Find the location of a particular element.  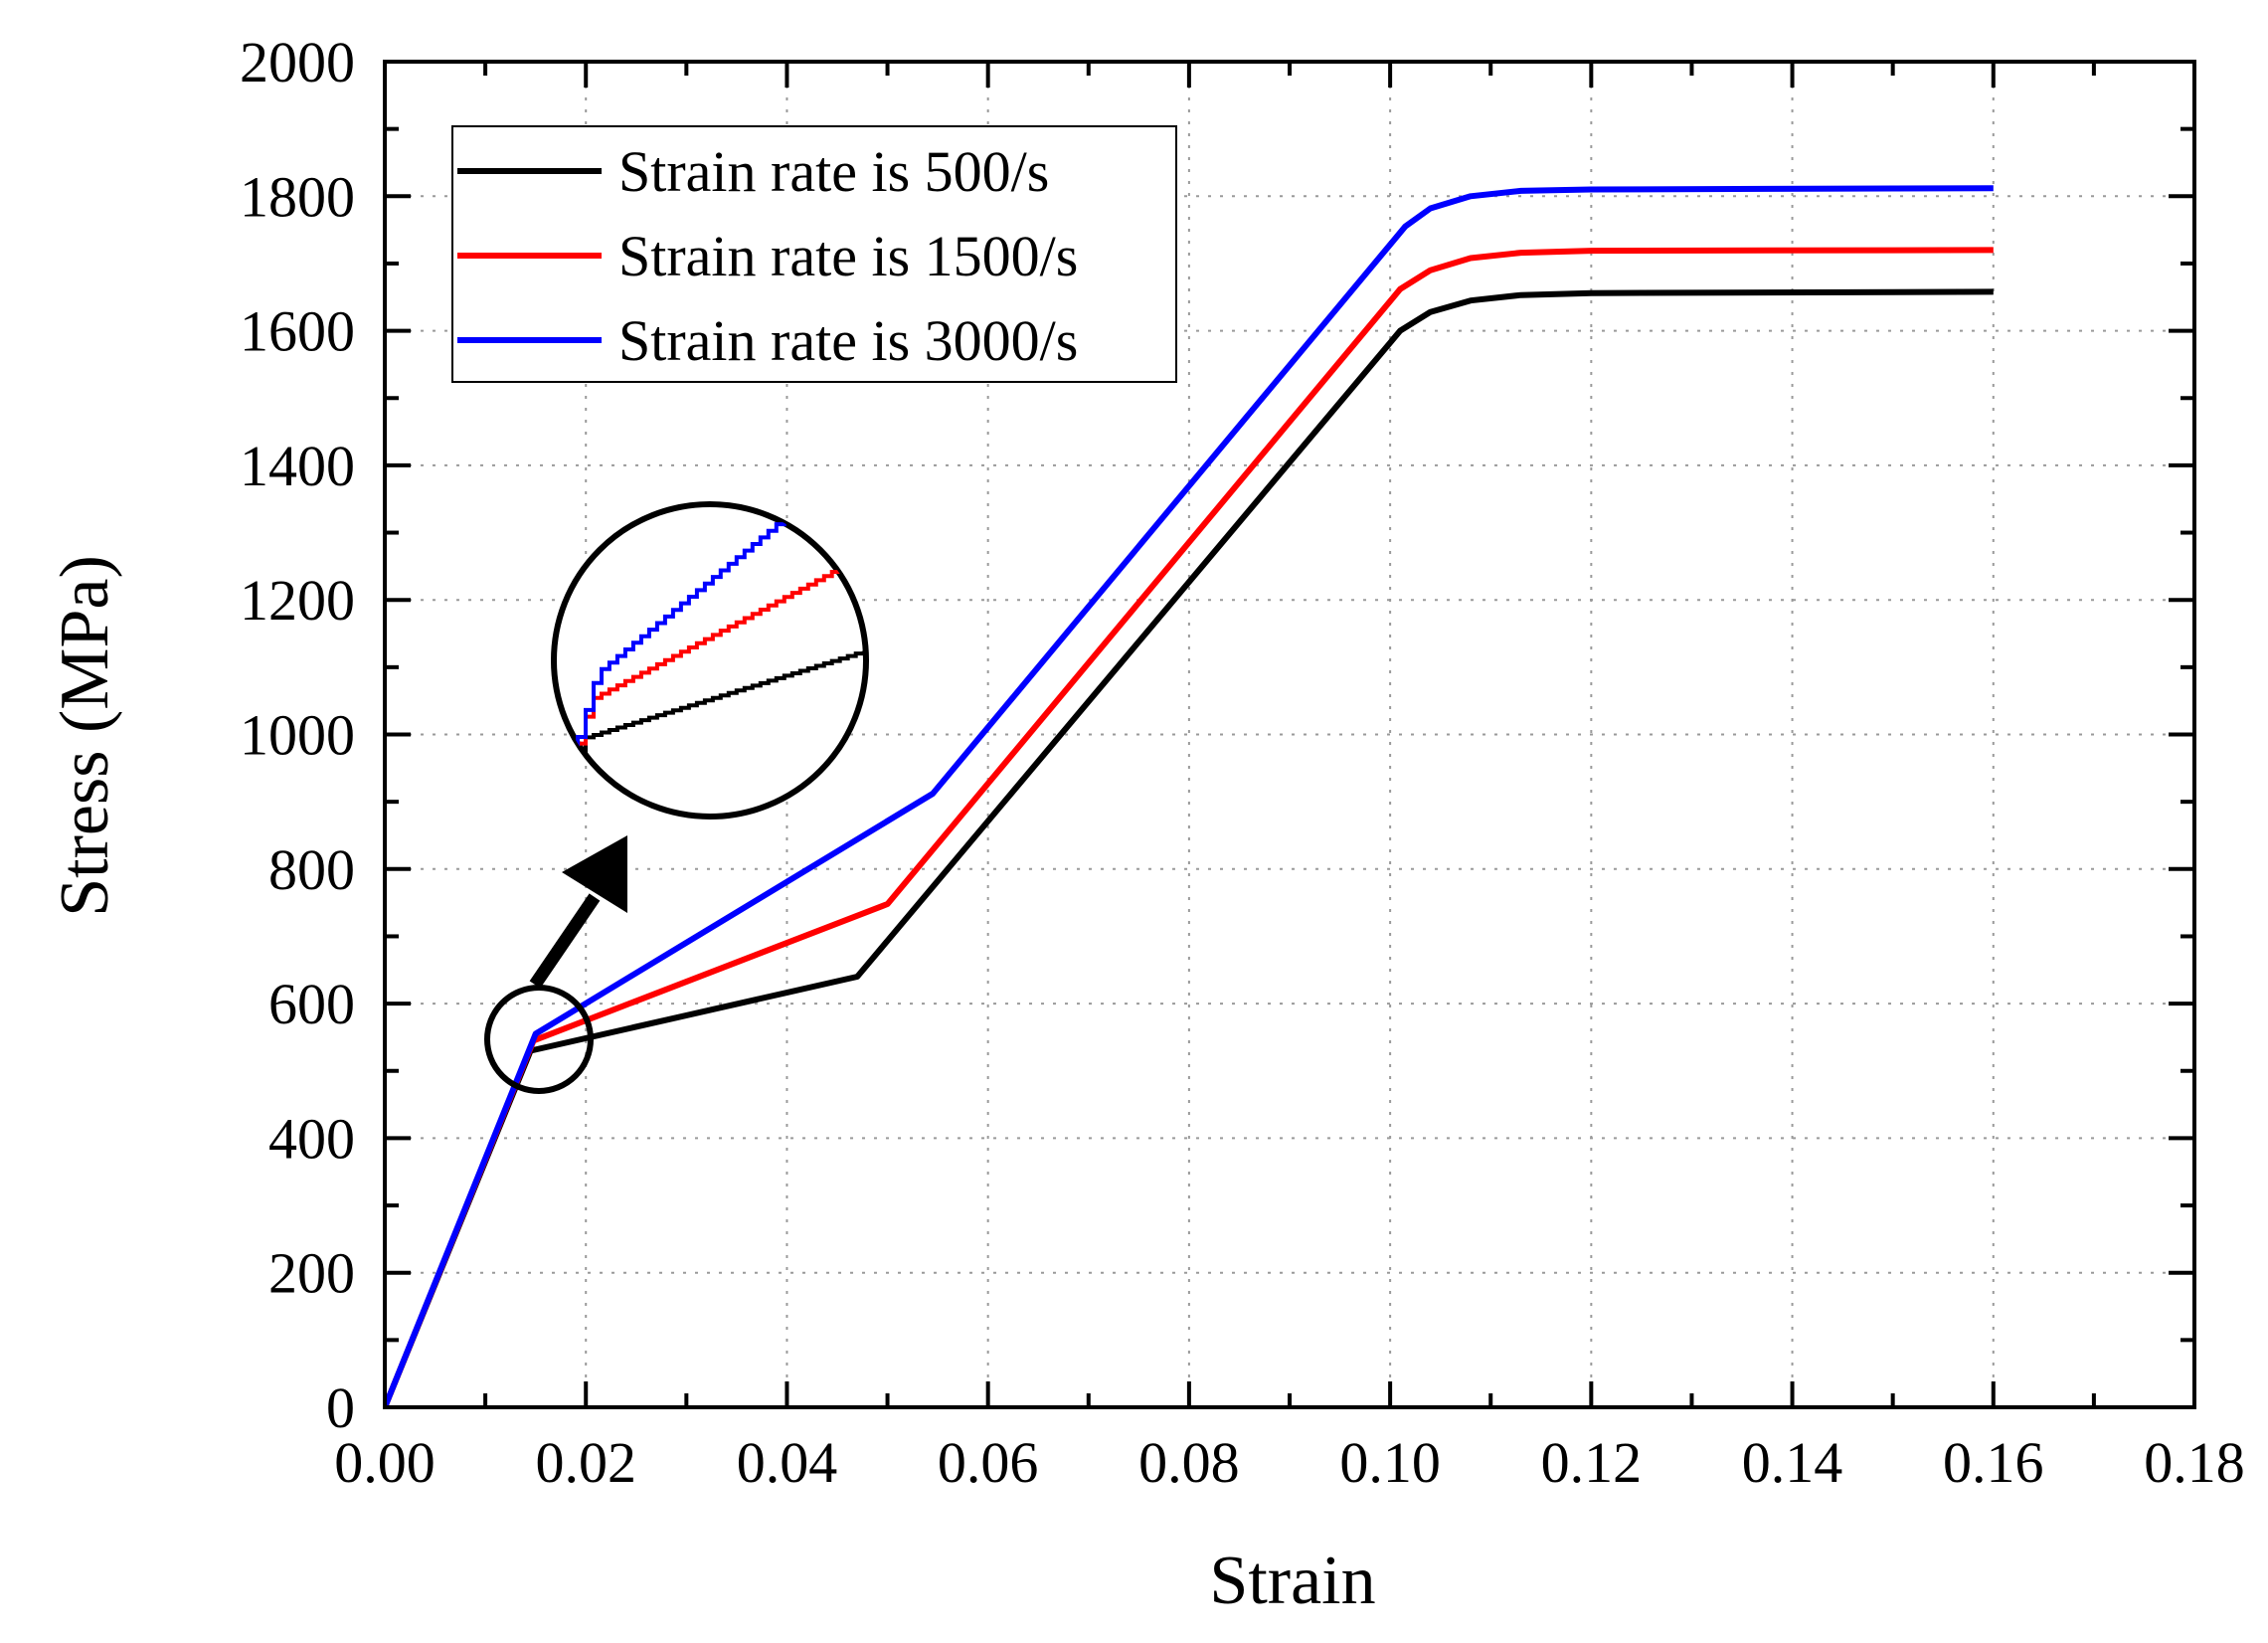

y-tick-label: 1000 is located at coordinates (297, 735).